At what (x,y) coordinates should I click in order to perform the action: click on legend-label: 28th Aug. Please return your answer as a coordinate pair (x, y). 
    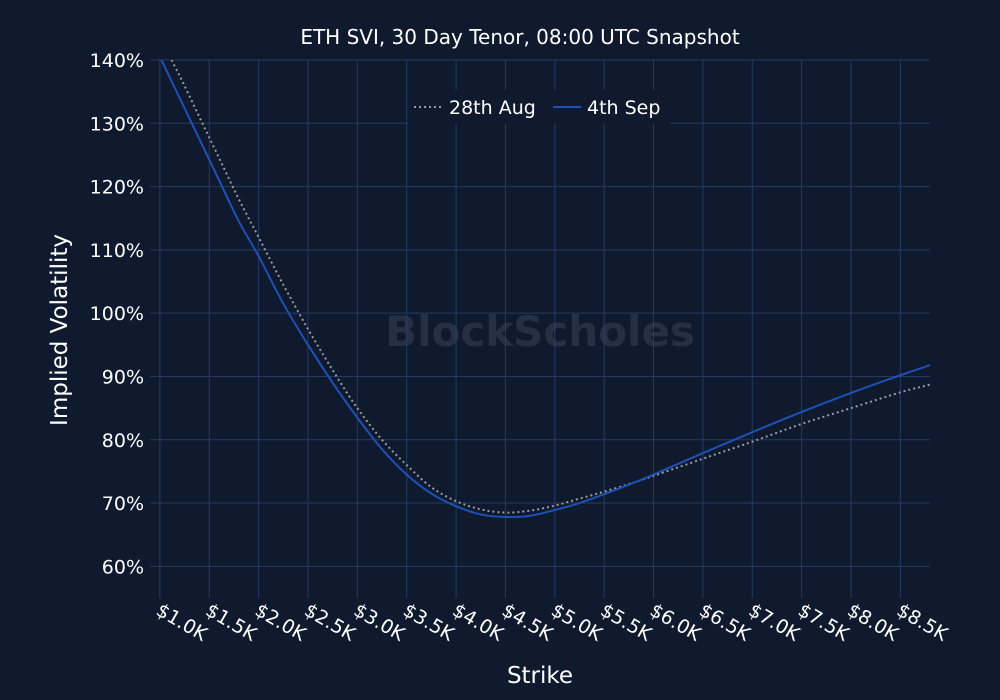
    Looking at the image, I should click on (492, 108).